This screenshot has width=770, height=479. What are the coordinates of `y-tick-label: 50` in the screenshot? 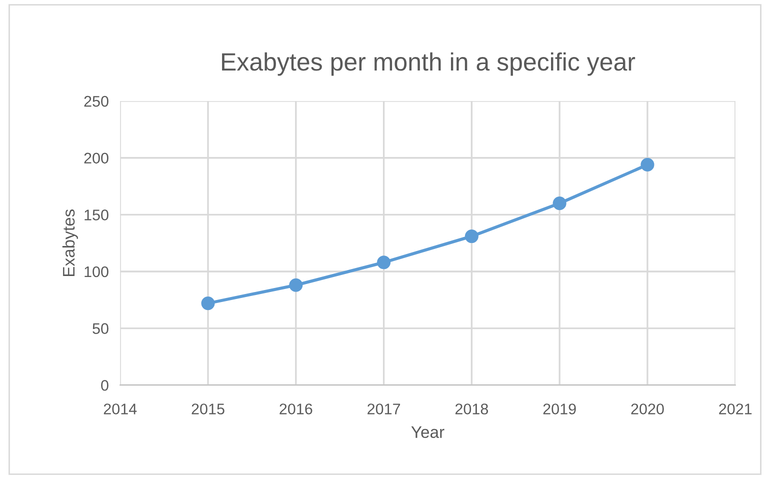 It's located at (100, 328).